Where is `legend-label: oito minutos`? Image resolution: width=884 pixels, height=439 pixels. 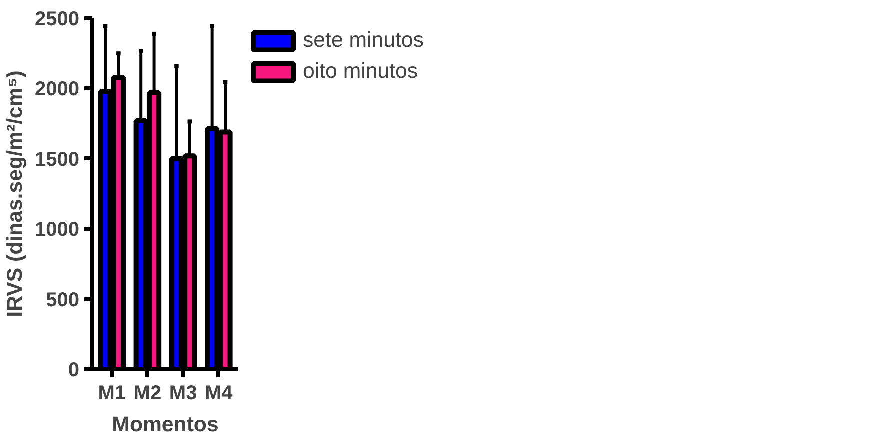 legend-label: oito minutos is located at coordinates (360, 71).